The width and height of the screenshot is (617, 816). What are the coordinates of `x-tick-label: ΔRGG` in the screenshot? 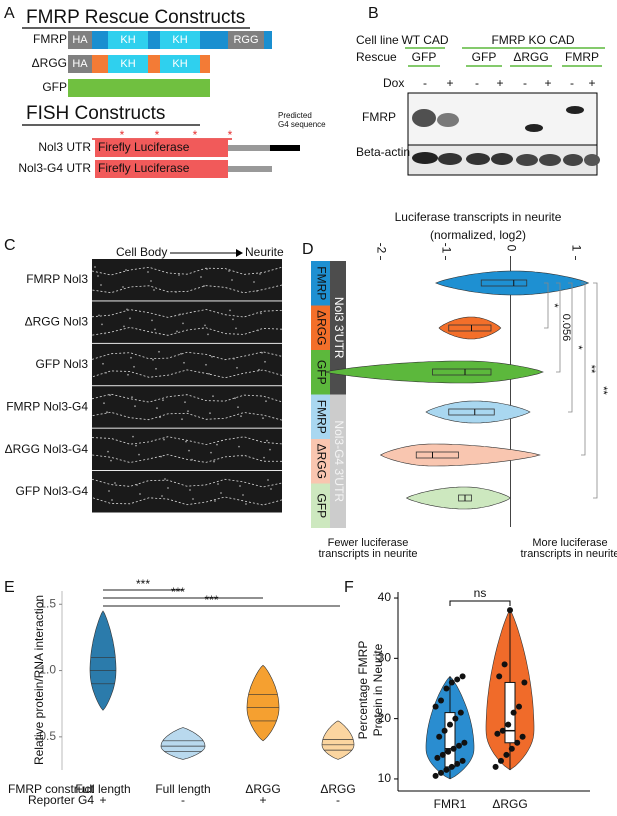 It's located at (262, 789).